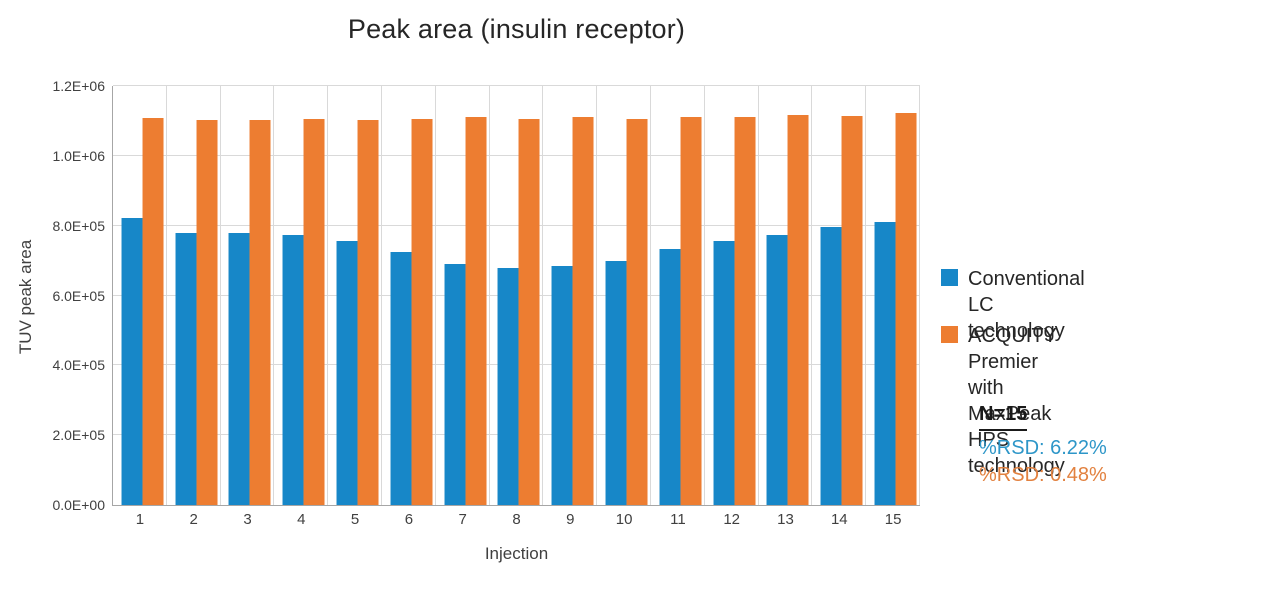 Image resolution: width=1280 pixels, height=590 pixels. I want to click on x-tick-label: 1, so click(140, 519).